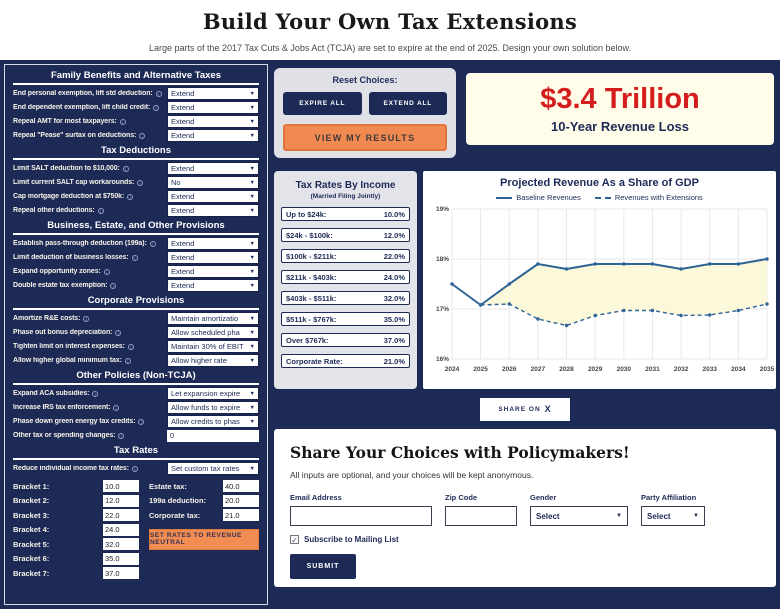  What do you see at coordinates (31, 500) in the screenshot?
I see `bracket-label: Bracket 2:` at bounding box center [31, 500].